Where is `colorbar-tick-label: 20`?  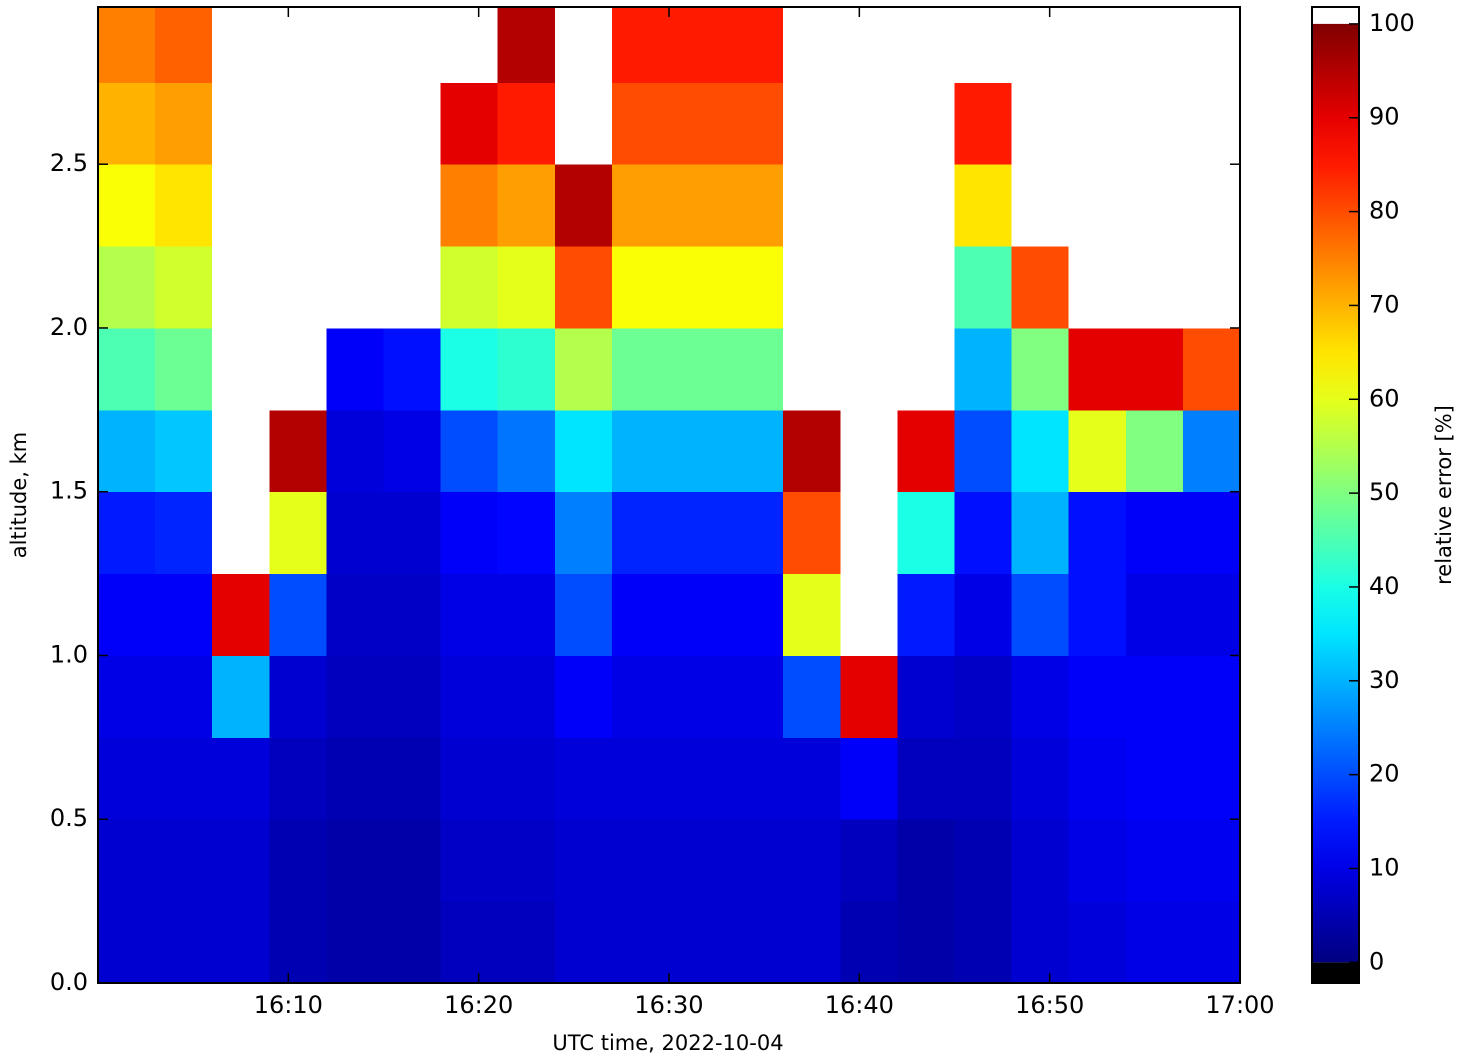 colorbar-tick-label: 20 is located at coordinates (1384, 774).